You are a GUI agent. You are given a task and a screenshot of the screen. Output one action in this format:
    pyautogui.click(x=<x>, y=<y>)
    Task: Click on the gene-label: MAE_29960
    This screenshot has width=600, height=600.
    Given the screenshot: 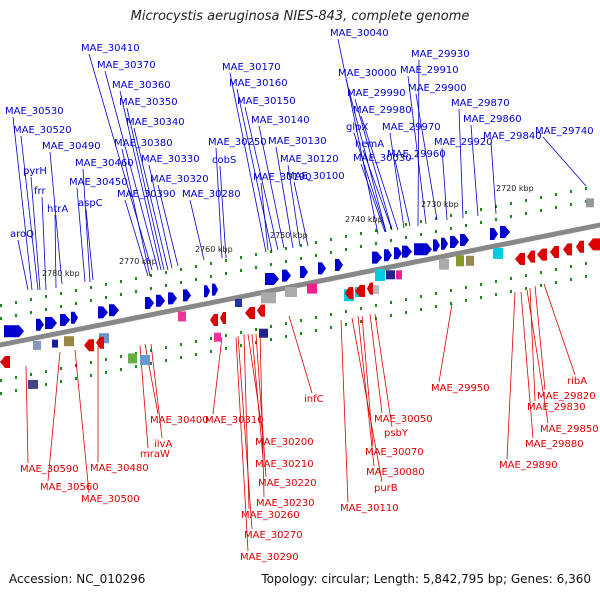 What is the action you would take?
    pyautogui.click(x=416, y=154)
    